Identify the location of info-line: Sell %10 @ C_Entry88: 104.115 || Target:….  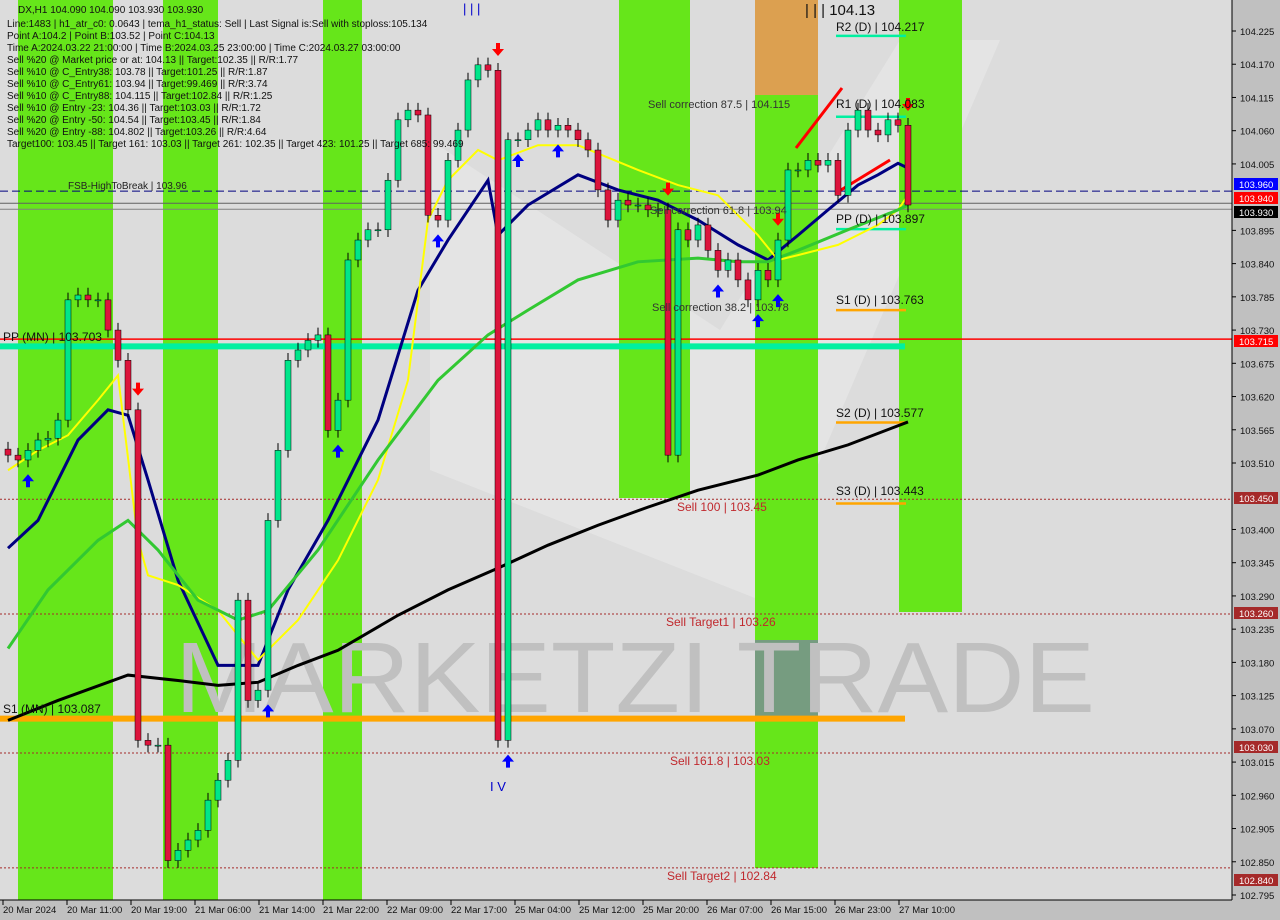
(140, 96).